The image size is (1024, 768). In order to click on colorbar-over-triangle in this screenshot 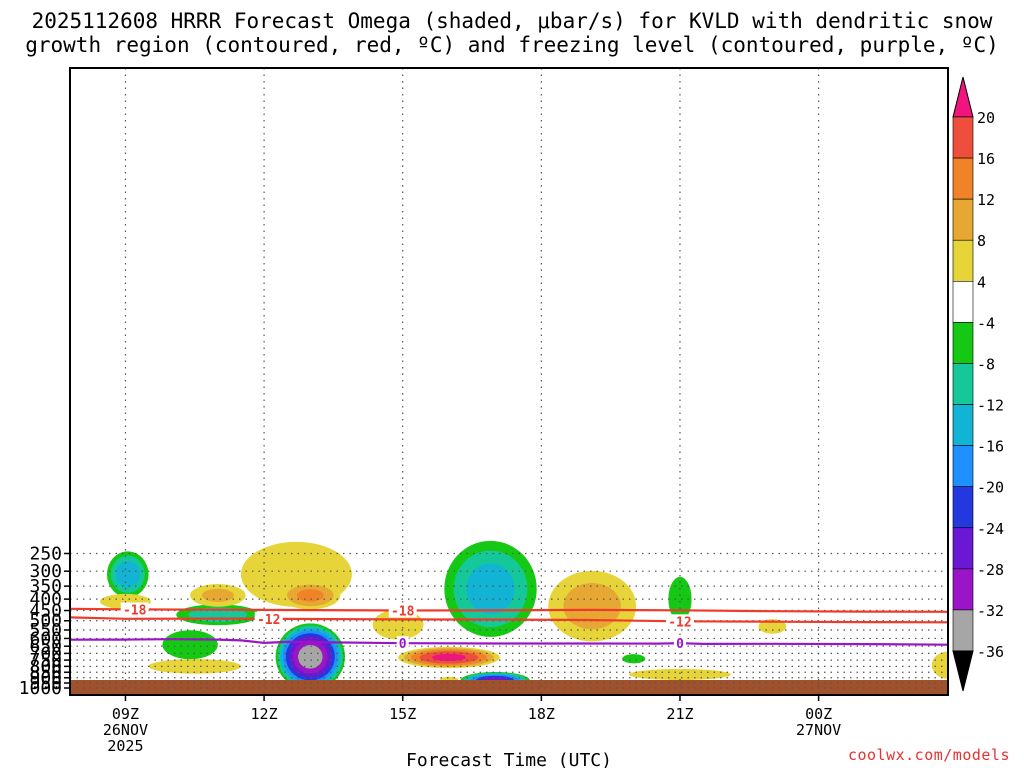, I will do `click(963, 97)`.